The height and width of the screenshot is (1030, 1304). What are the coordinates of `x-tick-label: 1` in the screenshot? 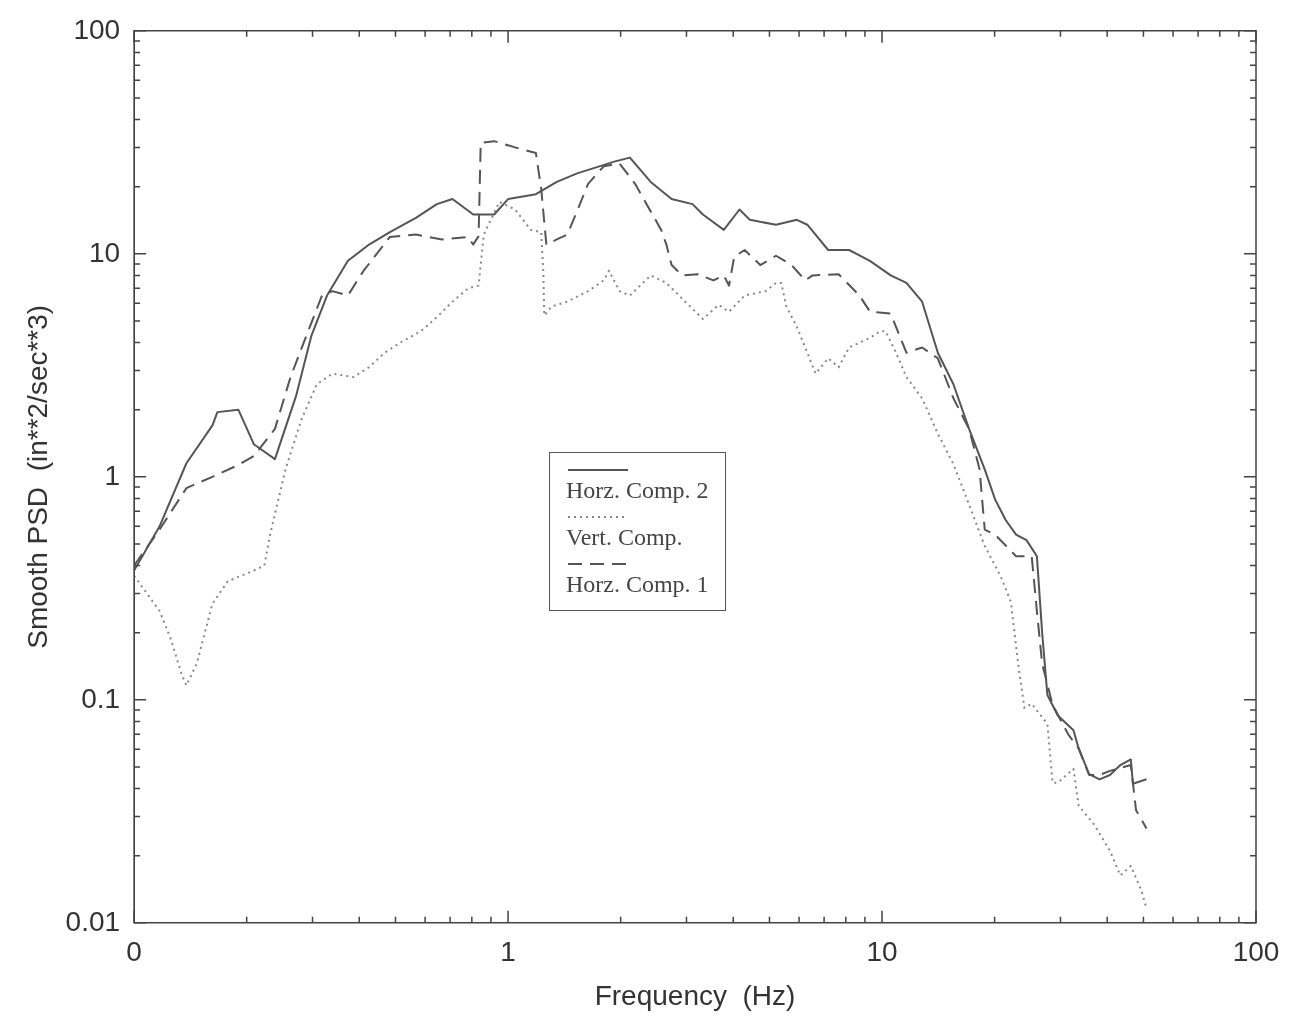 It's located at (508, 952).